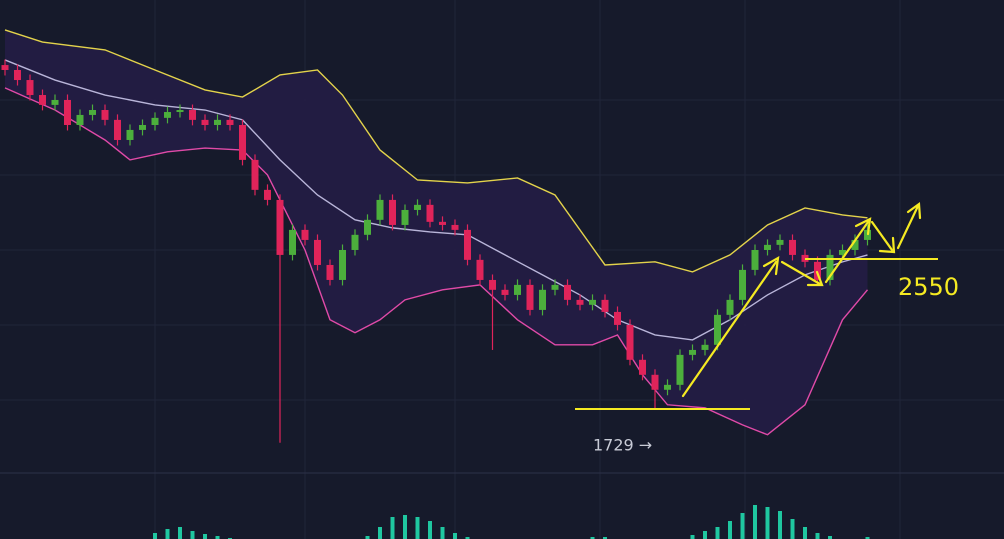 This screenshot has height=539, width=1004. Describe the element at coordinates (801, 299) in the screenshot. I see `arrows` at that location.